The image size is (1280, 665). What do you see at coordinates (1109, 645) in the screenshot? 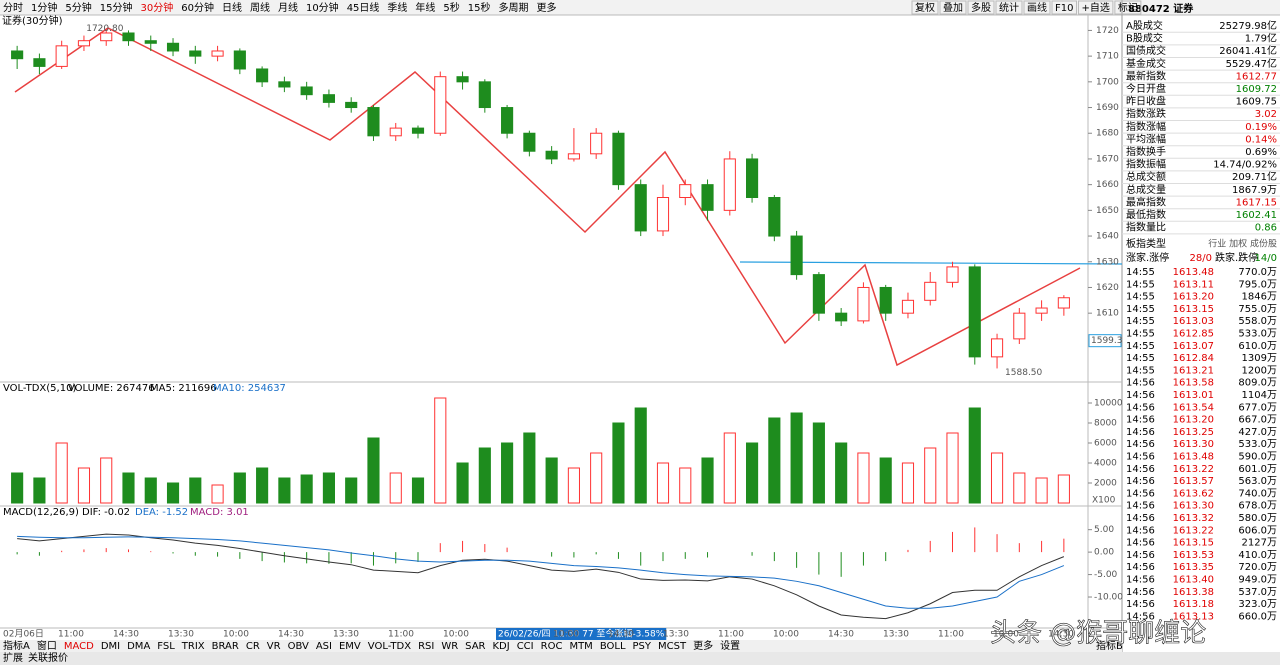
I see `indicator-b: 指标B` at bounding box center [1109, 645].